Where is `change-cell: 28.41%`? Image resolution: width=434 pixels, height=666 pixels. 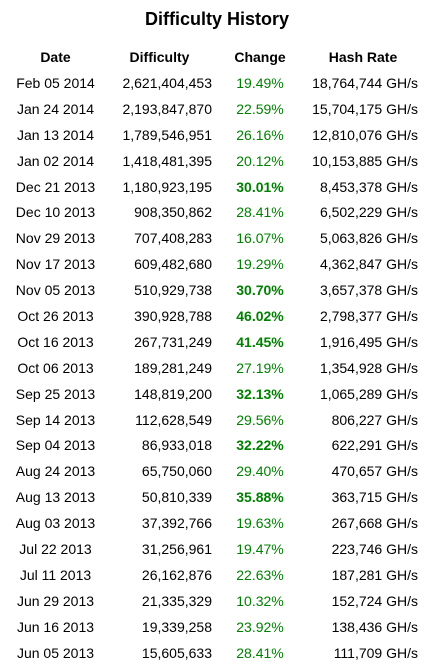 change-cell: 28.41% is located at coordinates (260, 212).